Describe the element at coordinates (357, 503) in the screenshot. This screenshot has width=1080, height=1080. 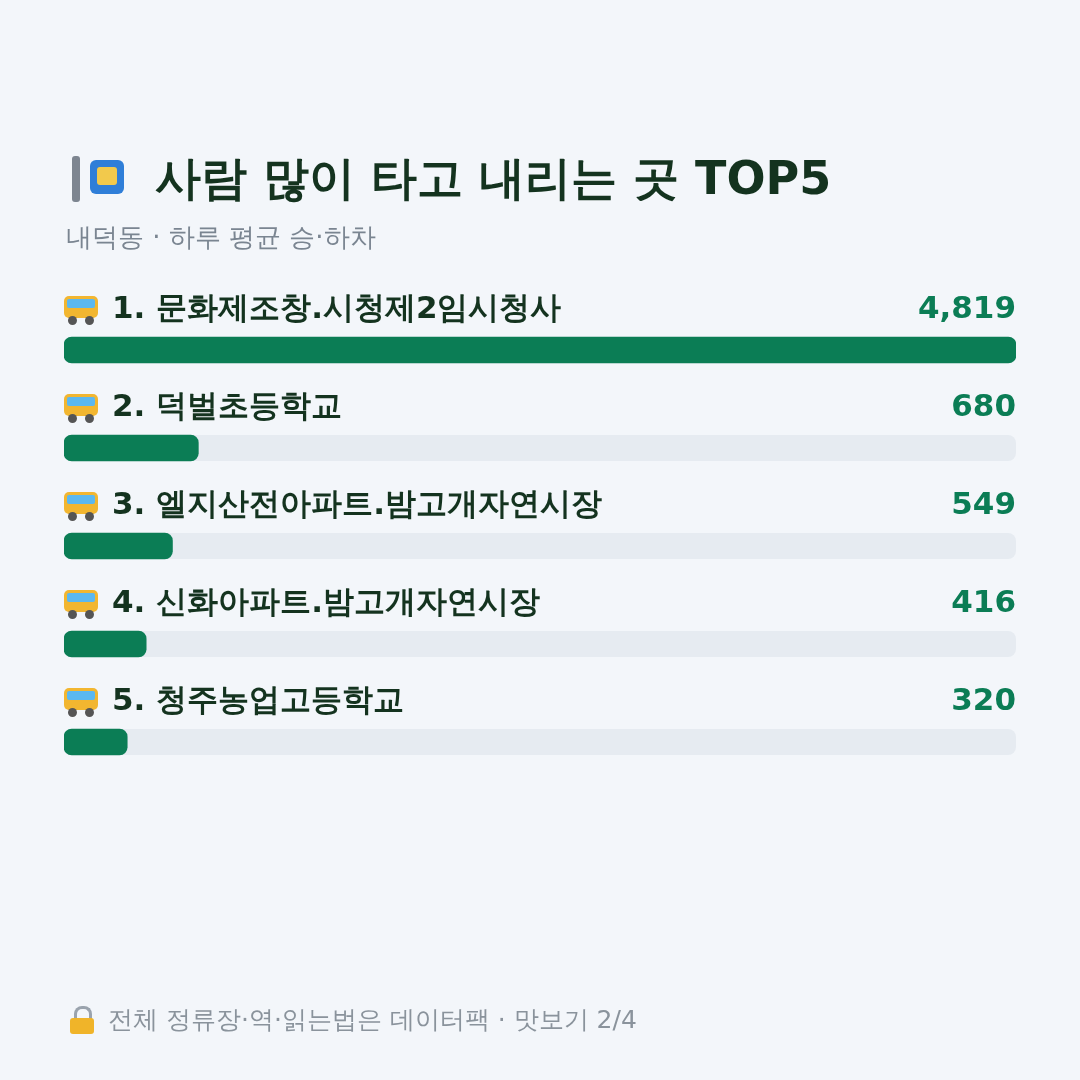
I see `y-tick-label: 3. 엘지산전아파트.밤고개자연시장` at that location.